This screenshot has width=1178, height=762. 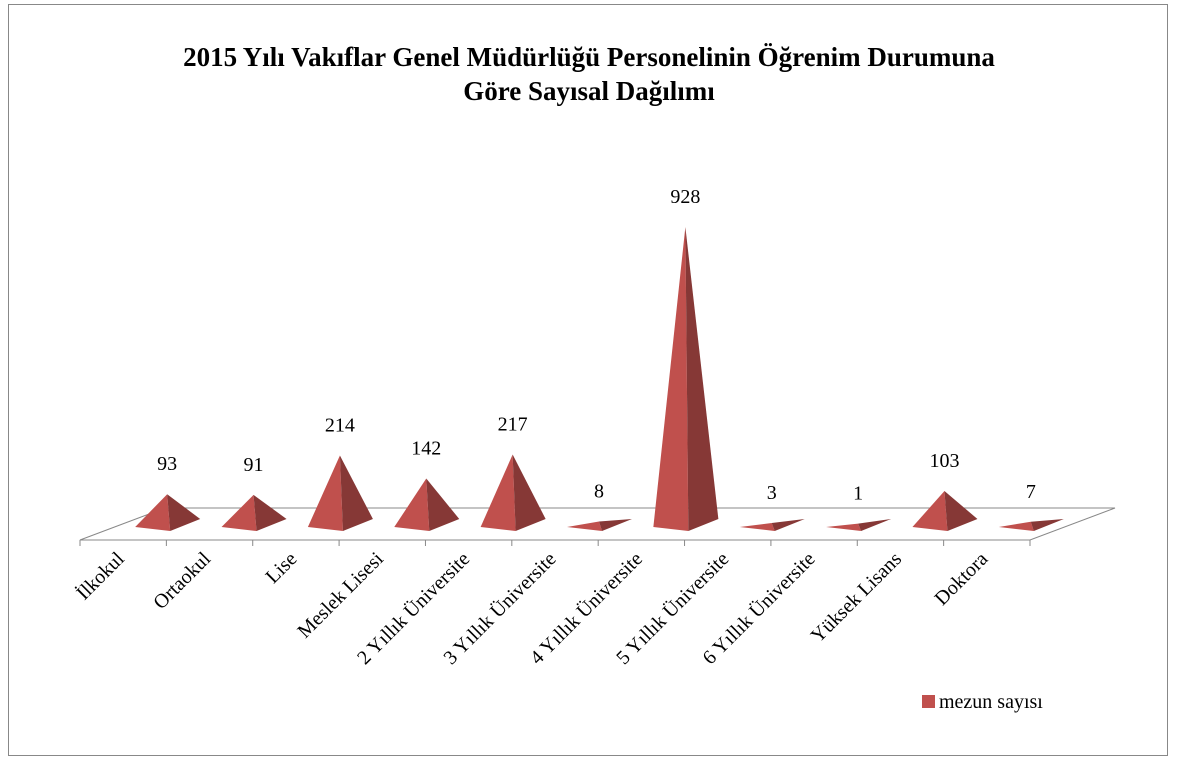 I want to click on x-tick-label: Meslek Lisesi, so click(x=340, y=595).